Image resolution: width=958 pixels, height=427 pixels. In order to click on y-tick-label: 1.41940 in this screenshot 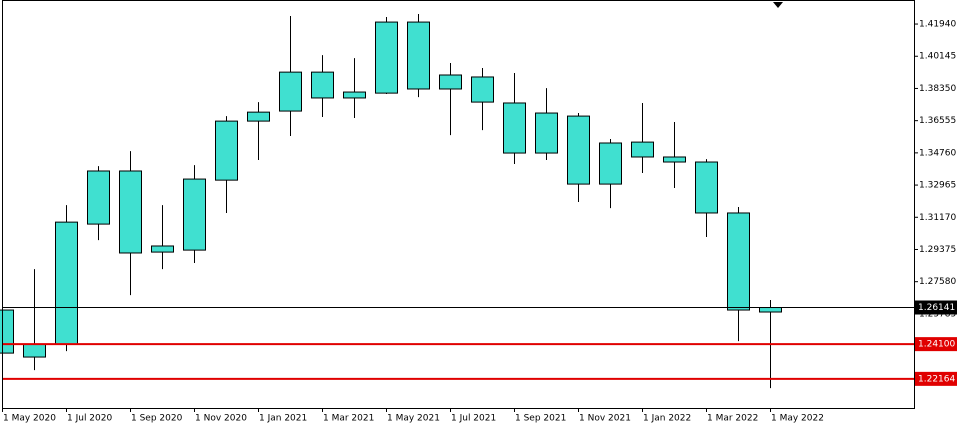, I will do `click(937, 25)`.